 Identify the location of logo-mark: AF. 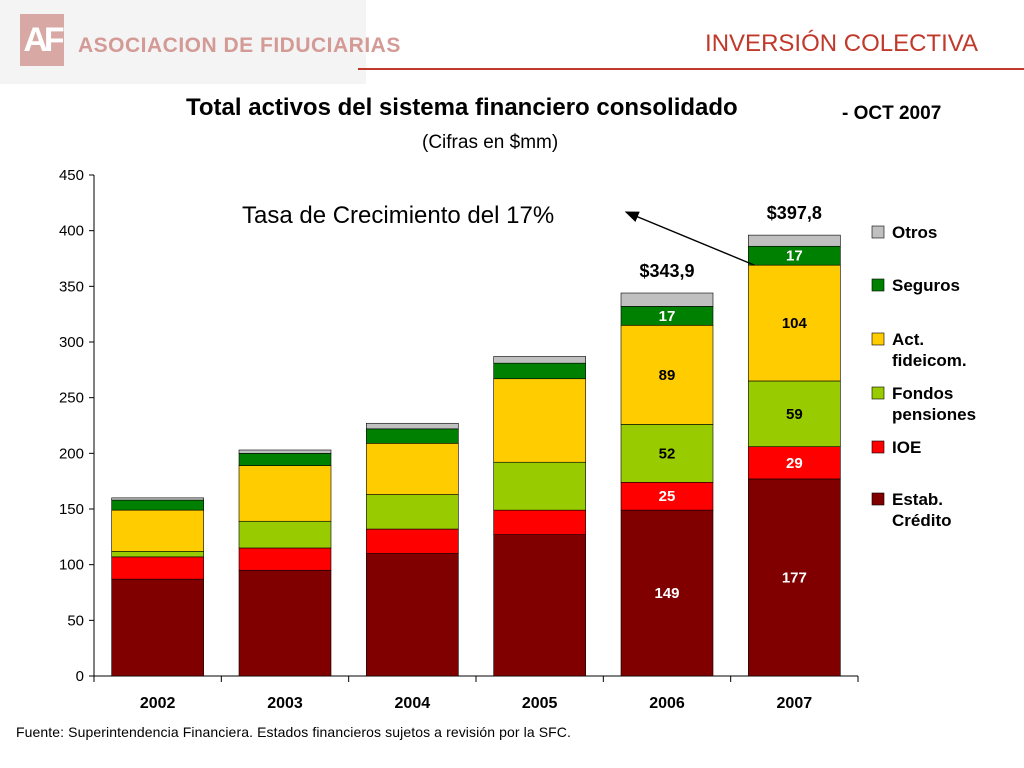
(42, 40).